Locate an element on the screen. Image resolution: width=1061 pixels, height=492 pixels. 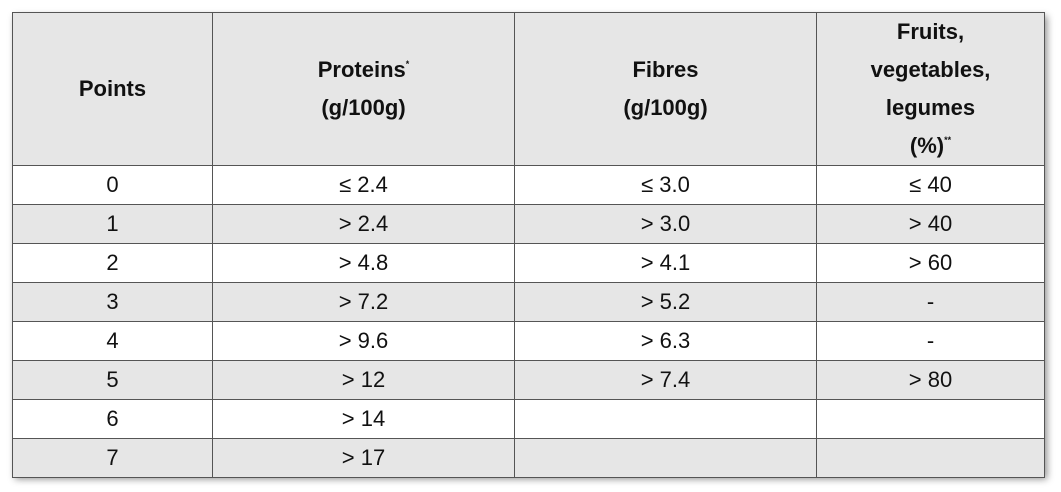
table-row: 3 > 7.2 > 5.2 - is located at coordinates (528, 302).